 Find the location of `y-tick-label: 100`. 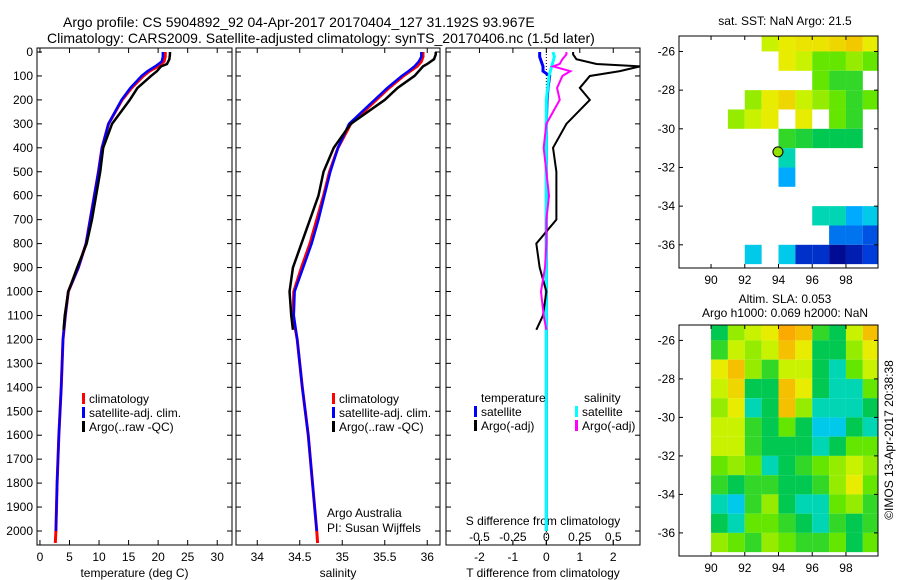

y-tick-label: 100 is located at coordinates (23, 76).